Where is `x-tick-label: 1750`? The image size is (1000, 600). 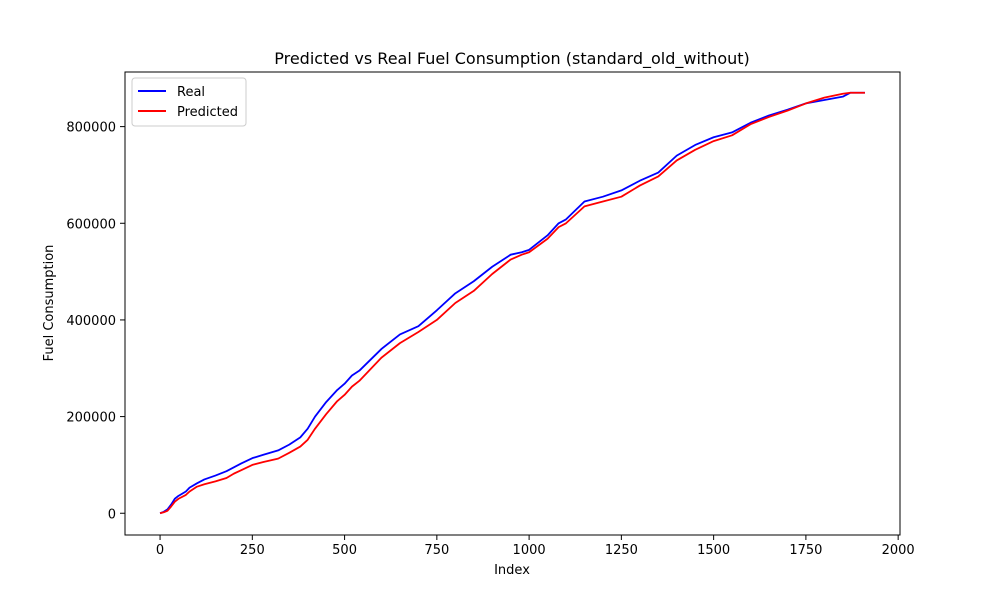 x-tick-label: 1750 is located at coordinates (805, 550).